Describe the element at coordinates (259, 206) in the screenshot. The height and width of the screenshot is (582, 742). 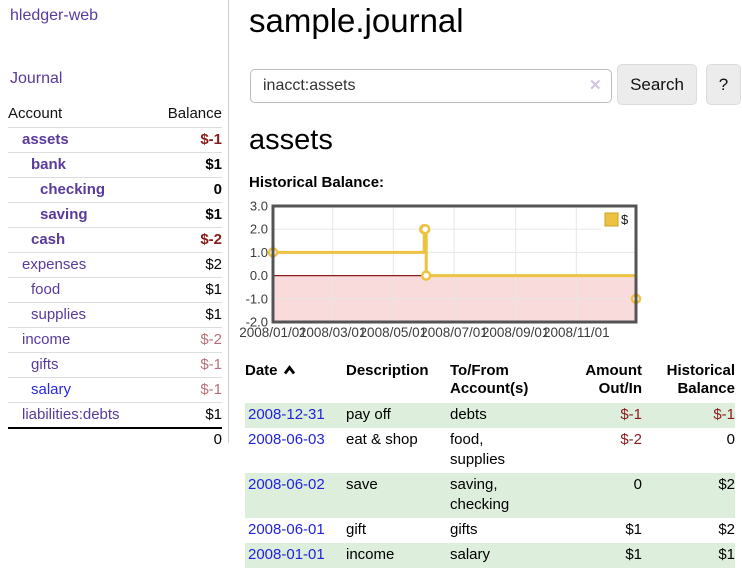
I see `svg-text: 3.0` at that location.